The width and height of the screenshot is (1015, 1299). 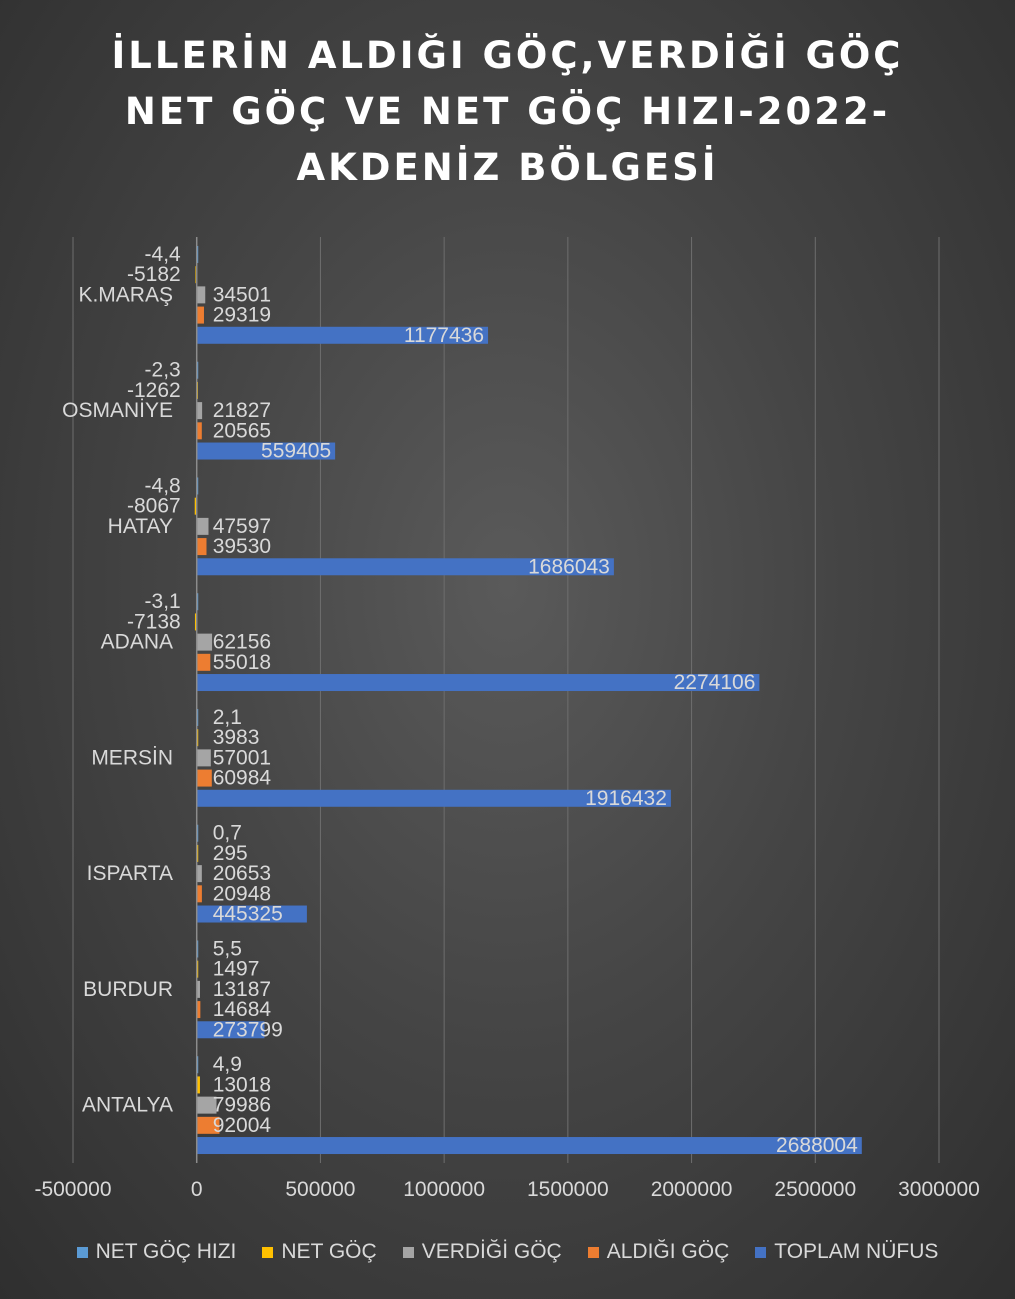 I want to click on legend-item: ALDIĞI GÖÇ, so click(x=658, y=1252).